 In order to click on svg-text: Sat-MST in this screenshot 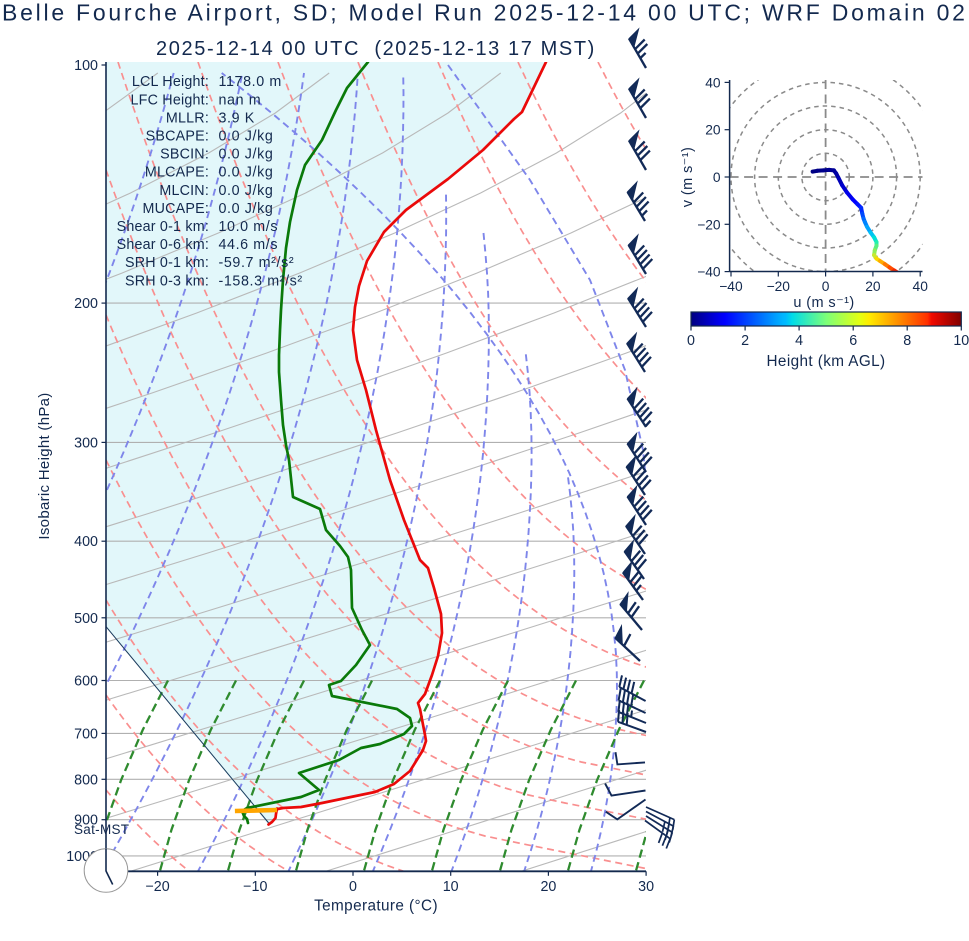, I will do `click(101, 829)`.